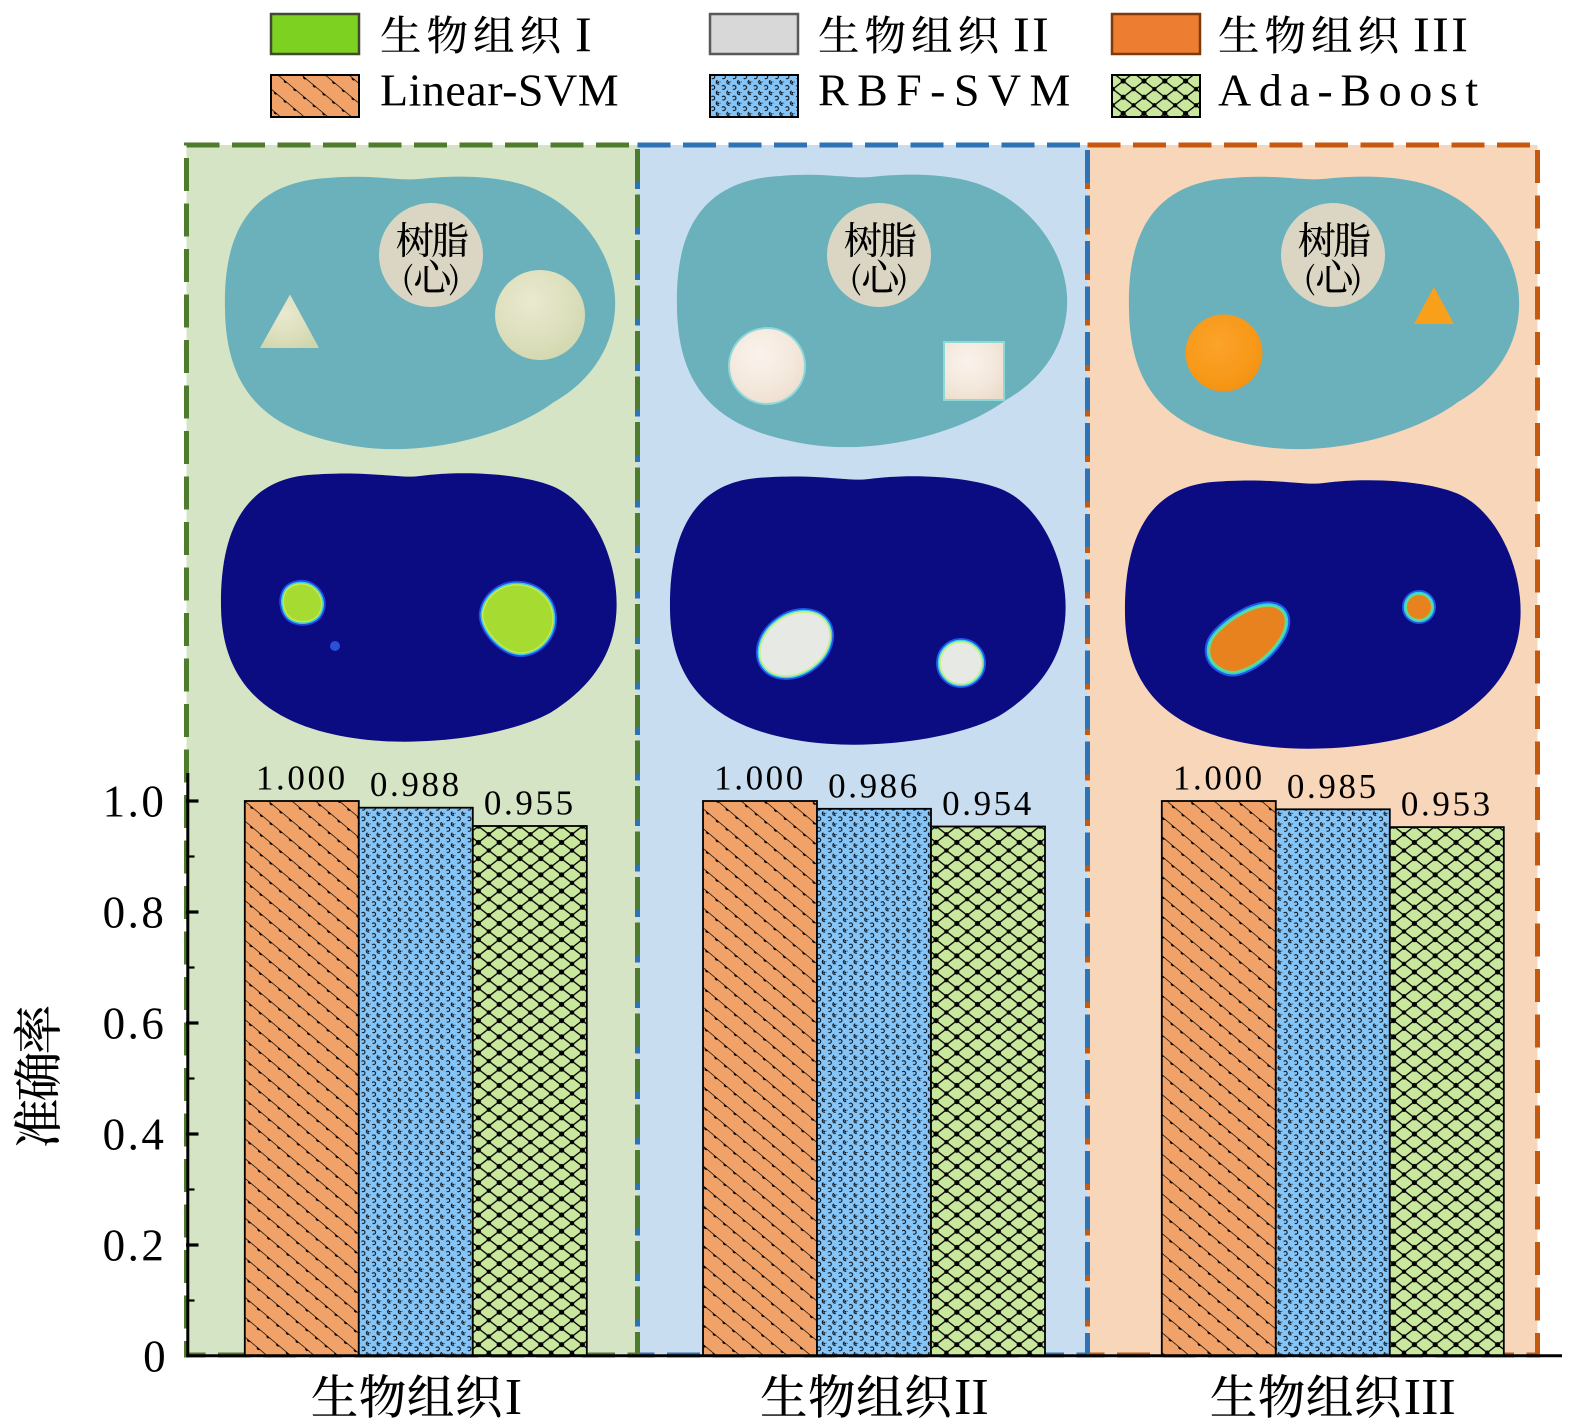 The width and height of the screenshot is (1575, 1427). Describe the element at coordinates (135, 802) in the screenshot. I see `svg-text: 1.0` at that location.